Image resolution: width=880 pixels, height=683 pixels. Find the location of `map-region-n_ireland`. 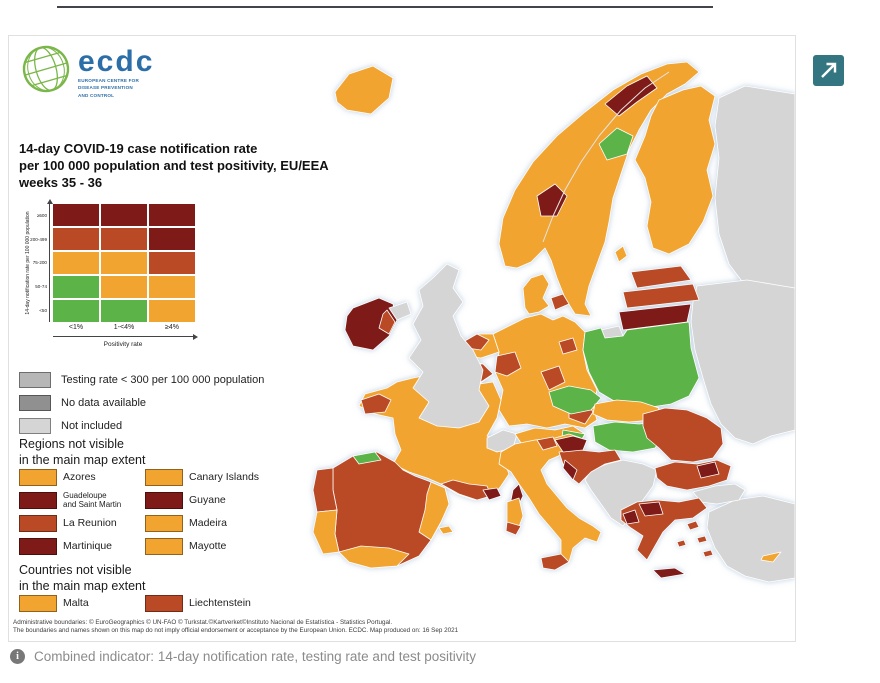

map-region-n_ireland is located at coordinates (400, 311).